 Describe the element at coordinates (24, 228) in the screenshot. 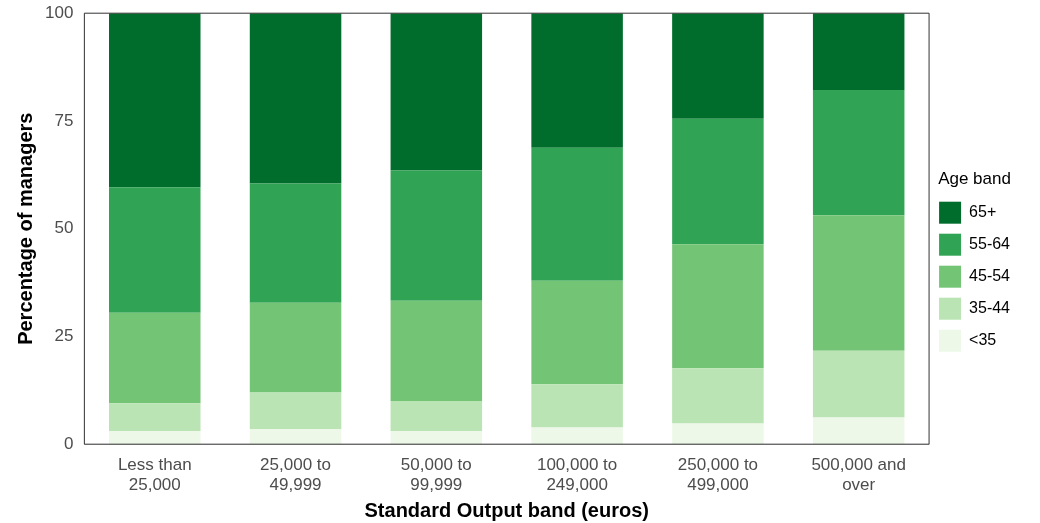

I see `y-axis-title: Percentage of managers` at that location.